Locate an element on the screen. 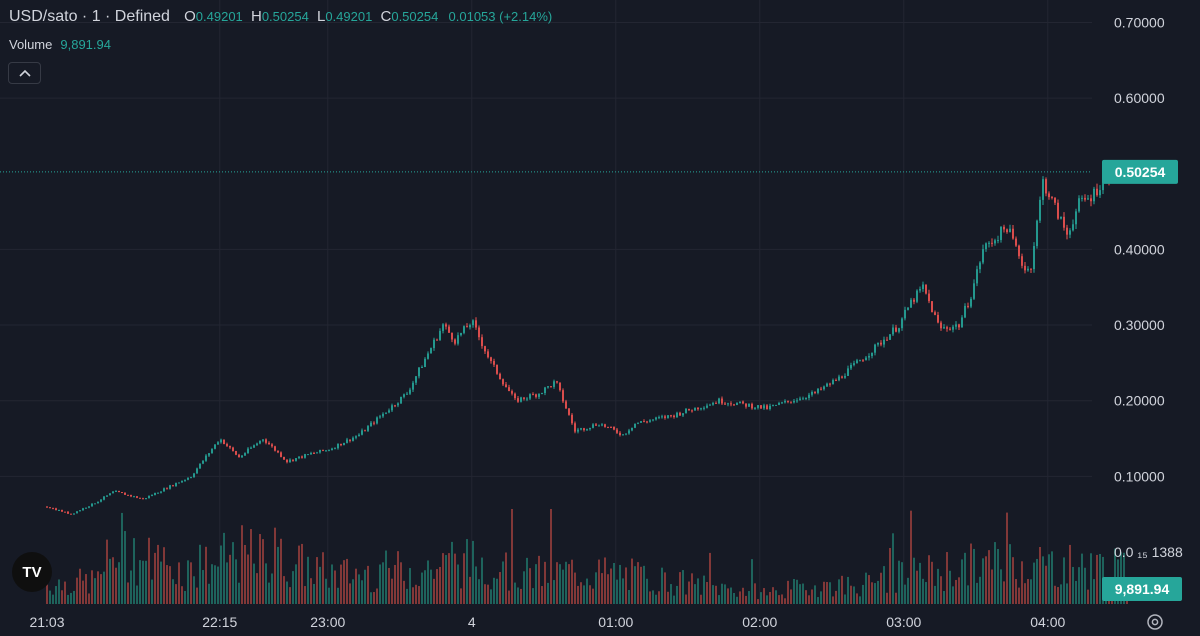 Image resolution: width=1200 pixels, height=636 pixels. low-label: L is located at coordinates (321, 16).